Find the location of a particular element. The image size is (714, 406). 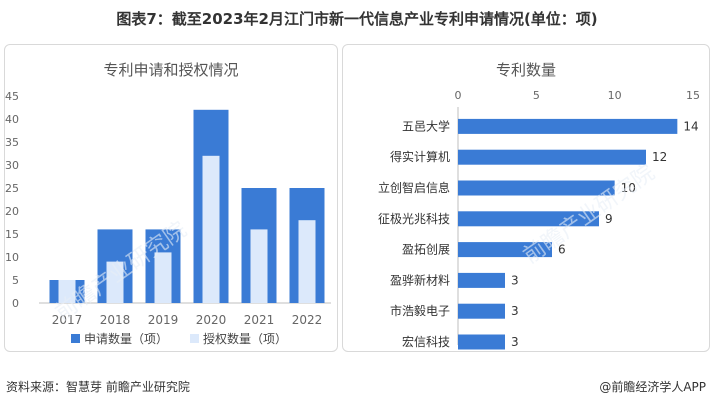

chart-title-left: 专利申请和授权情况 is located at coordinates (170, 70).